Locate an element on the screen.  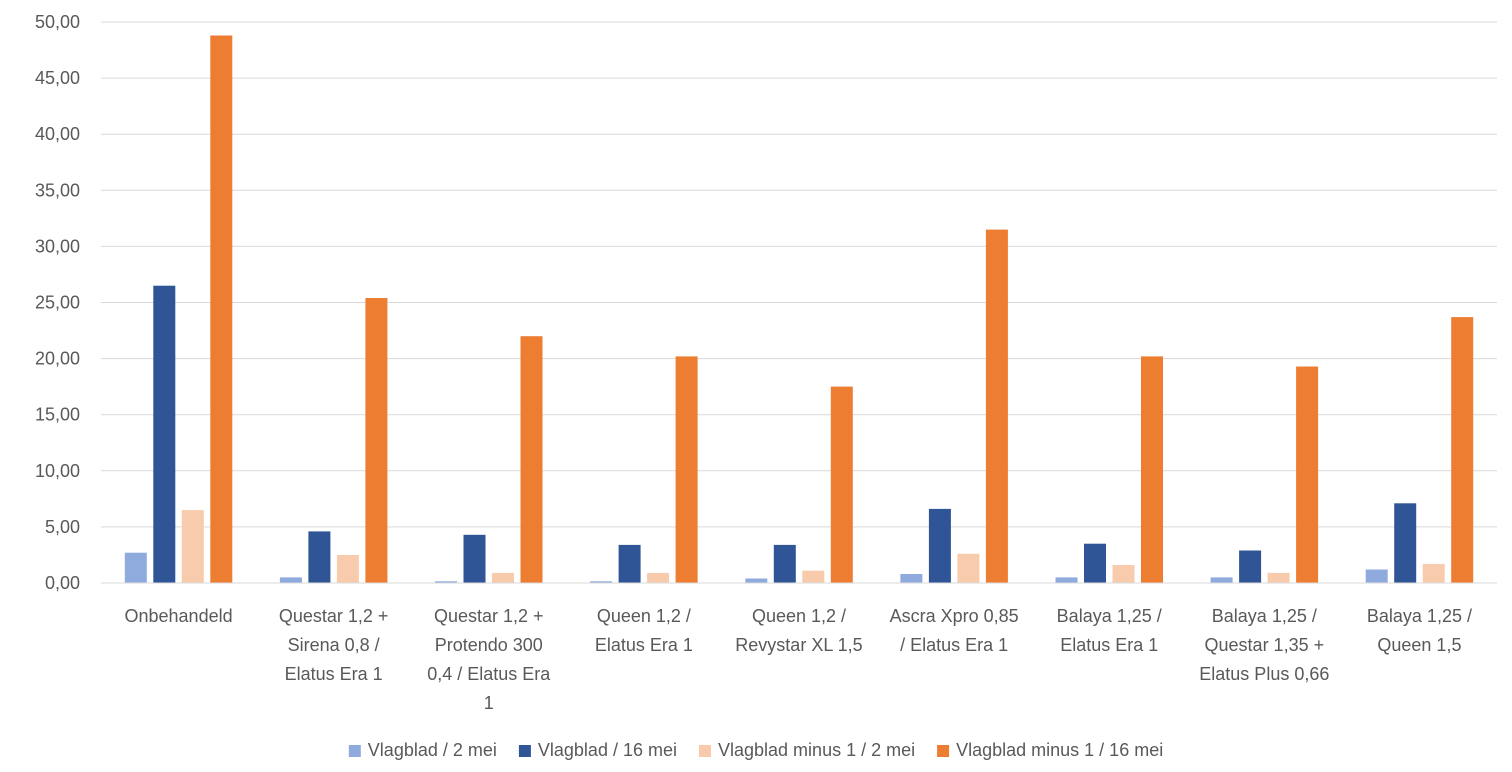
legend-item: Vlagblad minus 1 / 16 mei is located at coordinates (1050, 750).